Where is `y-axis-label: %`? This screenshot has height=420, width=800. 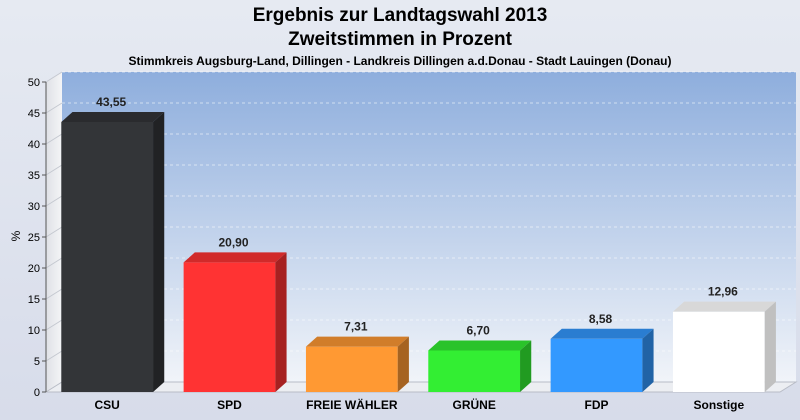 y-axis-label: % is located at coordinates (16, 235).